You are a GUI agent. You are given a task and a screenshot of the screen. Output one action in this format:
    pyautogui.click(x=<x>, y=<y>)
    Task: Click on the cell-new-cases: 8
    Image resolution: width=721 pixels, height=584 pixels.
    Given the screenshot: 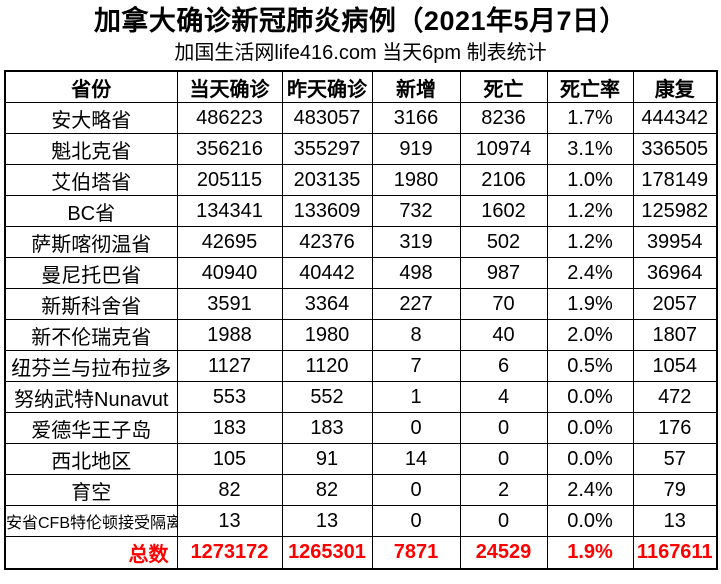 What is the action you would take?
    pyautogui.click(x=416, y=335)
    